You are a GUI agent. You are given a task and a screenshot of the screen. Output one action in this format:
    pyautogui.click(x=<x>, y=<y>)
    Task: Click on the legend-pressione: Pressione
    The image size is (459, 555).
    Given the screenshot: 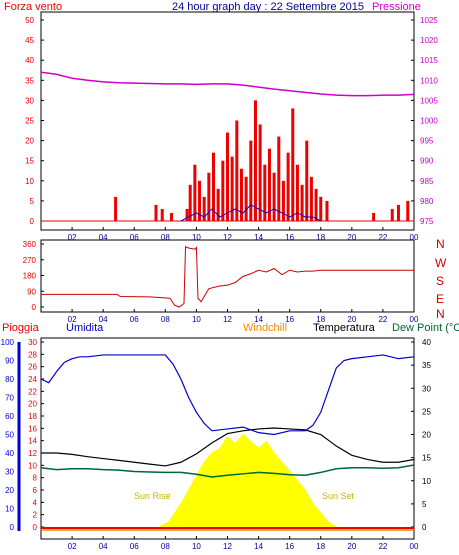 What is the action you would take?
    pyautogui.click(x=396, y=7)
    